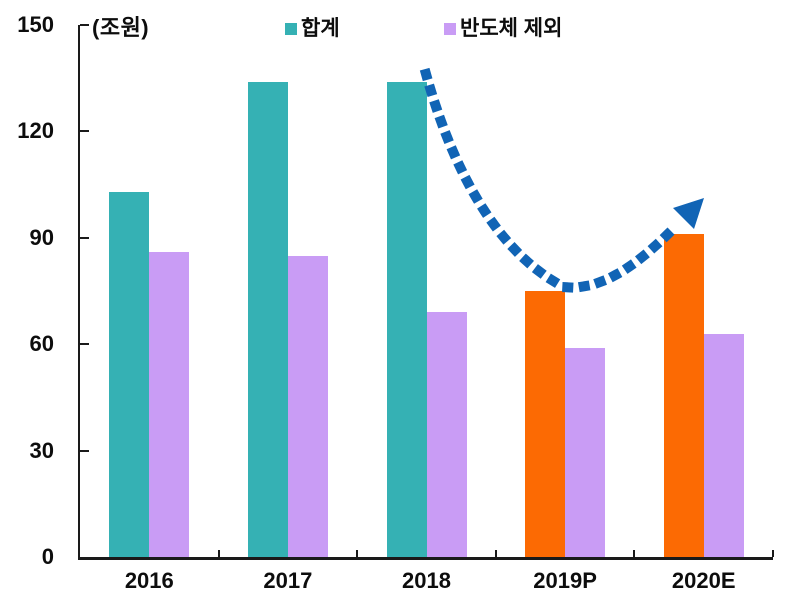 Image resolution: width=800 pixels, height=612 pixels. Describe the element at coordinates (549, 180) in the screenshot. I see `trend-dashed-curve` at that location.